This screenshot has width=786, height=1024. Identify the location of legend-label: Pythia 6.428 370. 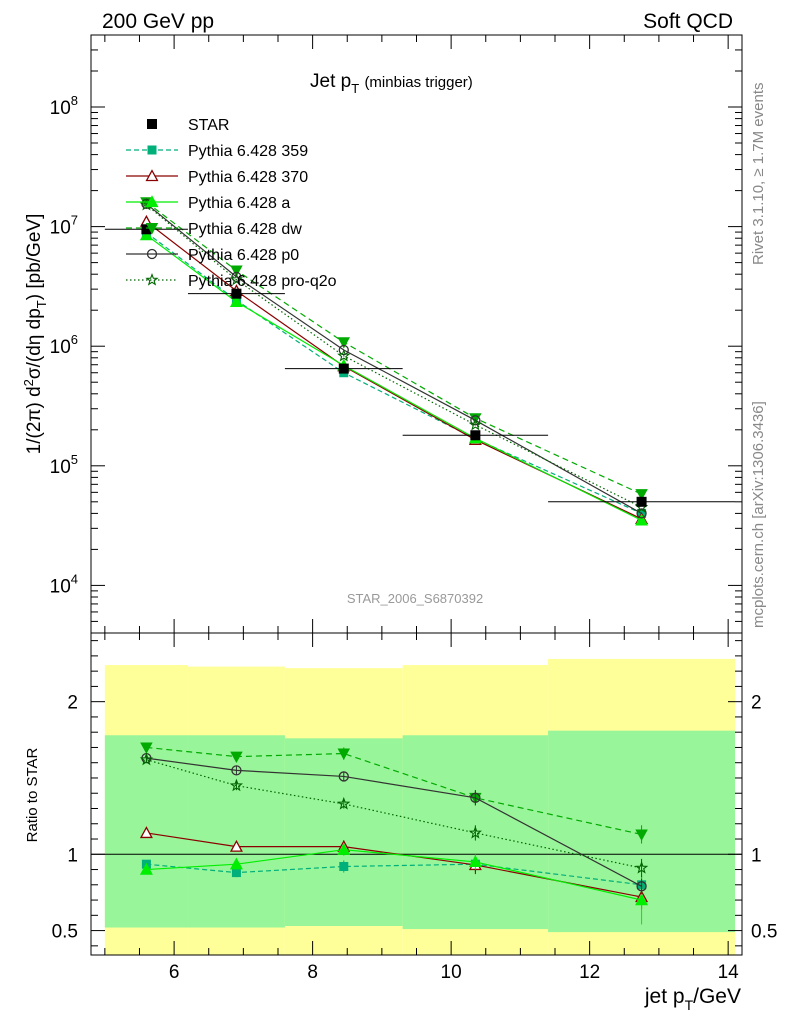
(248, 177).